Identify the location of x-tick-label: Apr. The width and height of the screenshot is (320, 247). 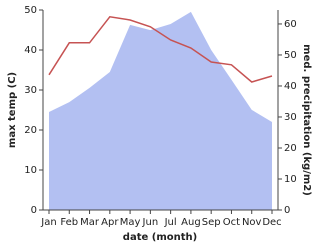
(110, 222).